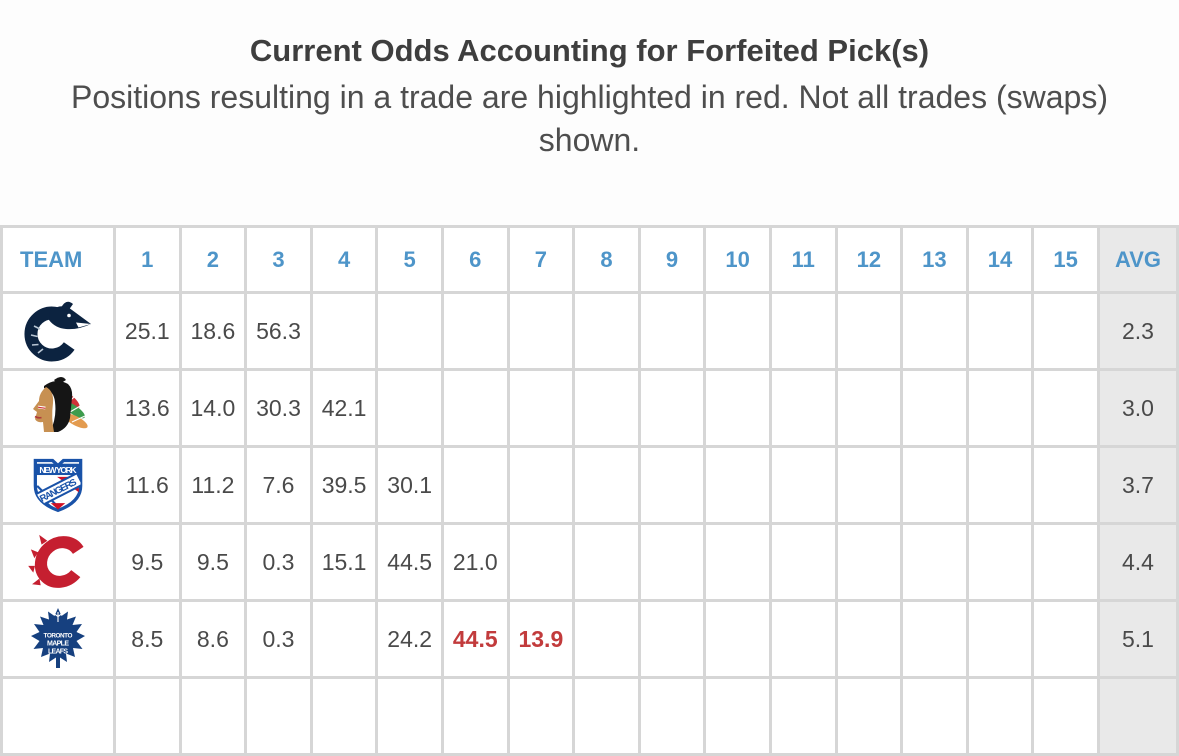 This screenshot has width=1179, height=756. Describe the element at coordinates (58, 470) in the screenshot. I see `svg-text: NEW YORK` at that location.